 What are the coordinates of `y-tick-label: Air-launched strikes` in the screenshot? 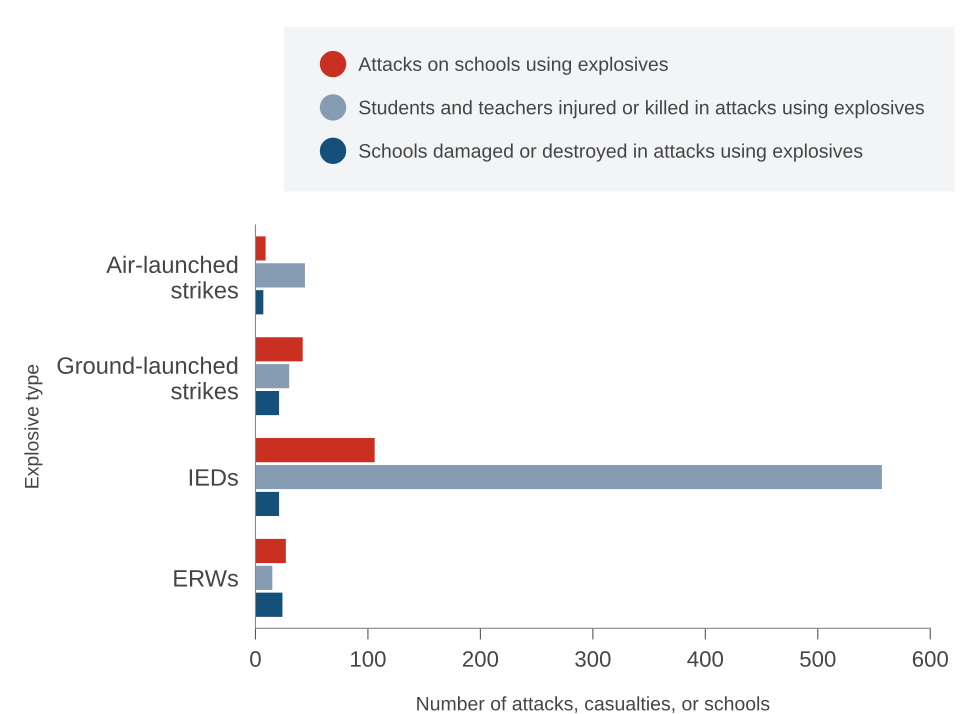 It's located at (172, 277).